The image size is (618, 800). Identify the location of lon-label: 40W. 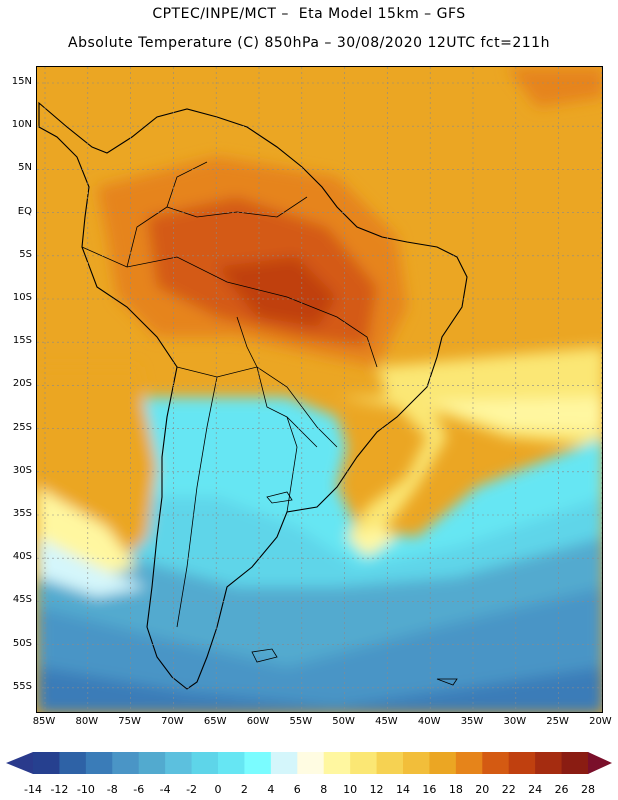
(429, 721).